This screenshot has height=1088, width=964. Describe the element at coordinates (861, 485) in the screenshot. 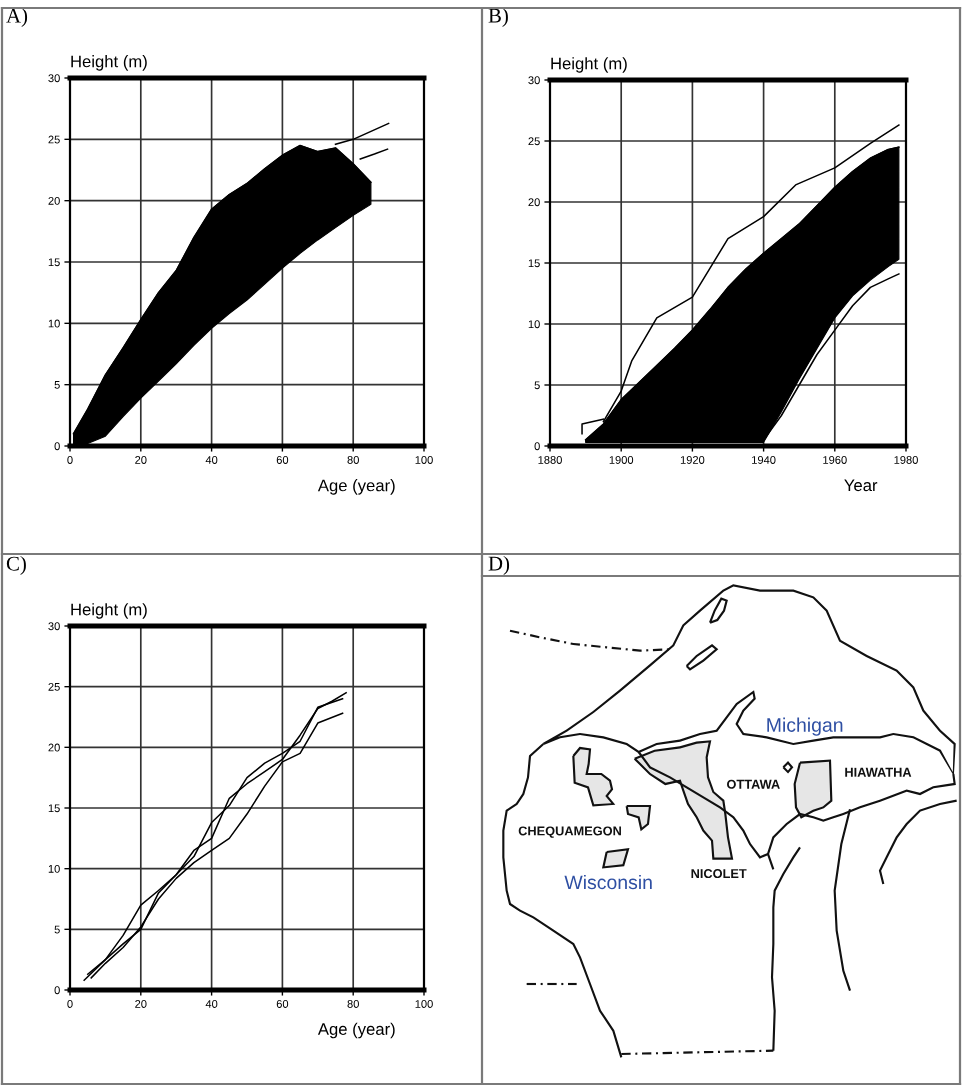

I see `x-axis-title: Year` at that location.